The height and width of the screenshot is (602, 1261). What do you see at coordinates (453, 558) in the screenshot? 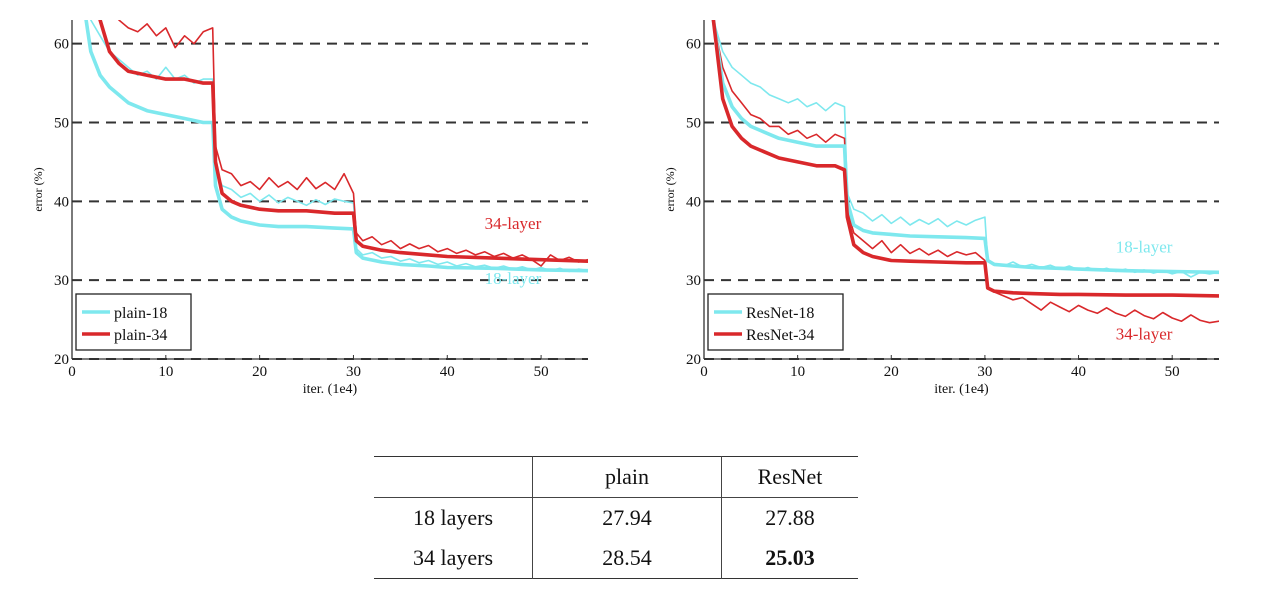
I see `row-label: 34 layers` at bounding box center [453, 558].